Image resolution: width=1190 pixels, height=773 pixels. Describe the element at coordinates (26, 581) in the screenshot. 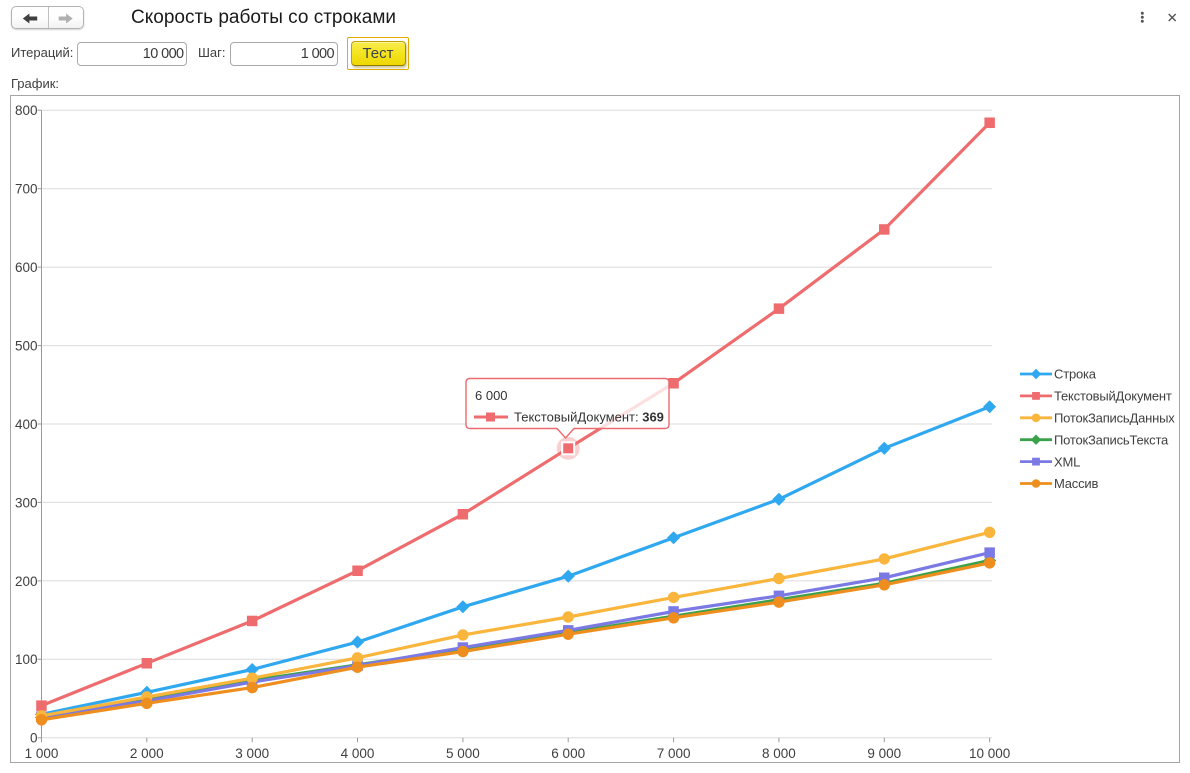

I see `svg-text: 200` at that location.